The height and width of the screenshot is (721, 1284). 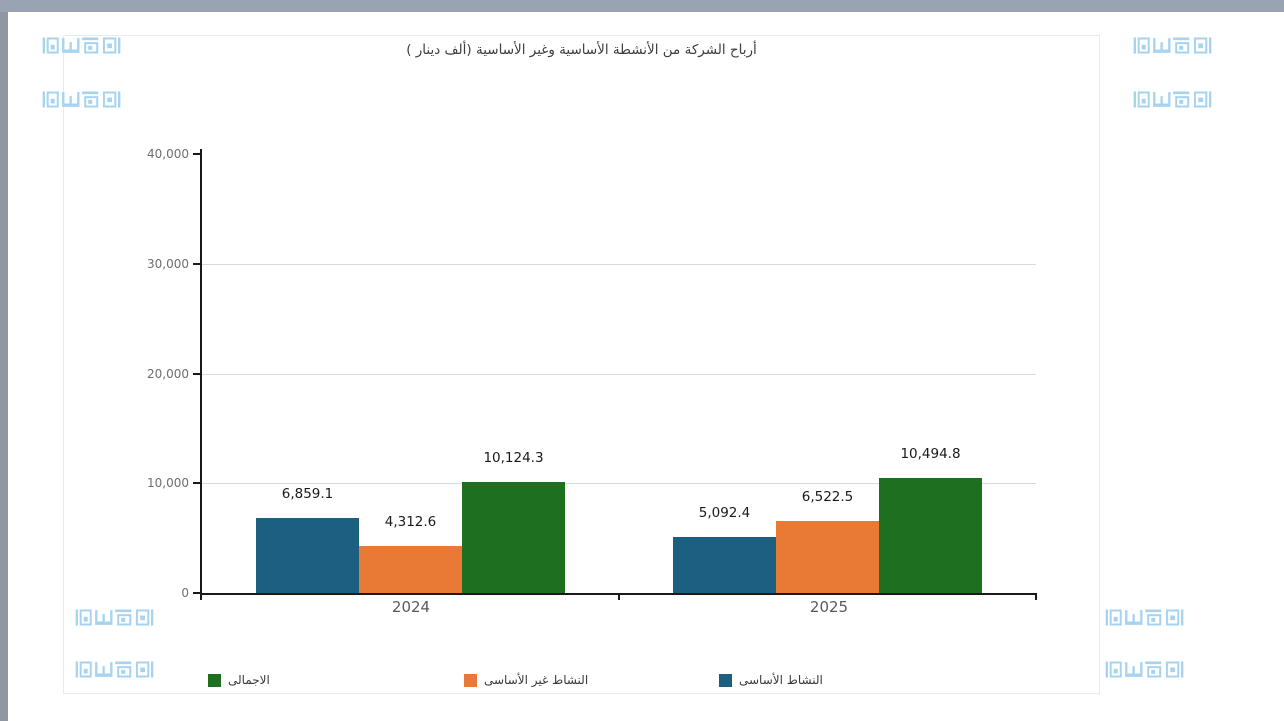 I want to click on legend-item-core-activity: النشاط الأساسى, so click(x=771, y=680).